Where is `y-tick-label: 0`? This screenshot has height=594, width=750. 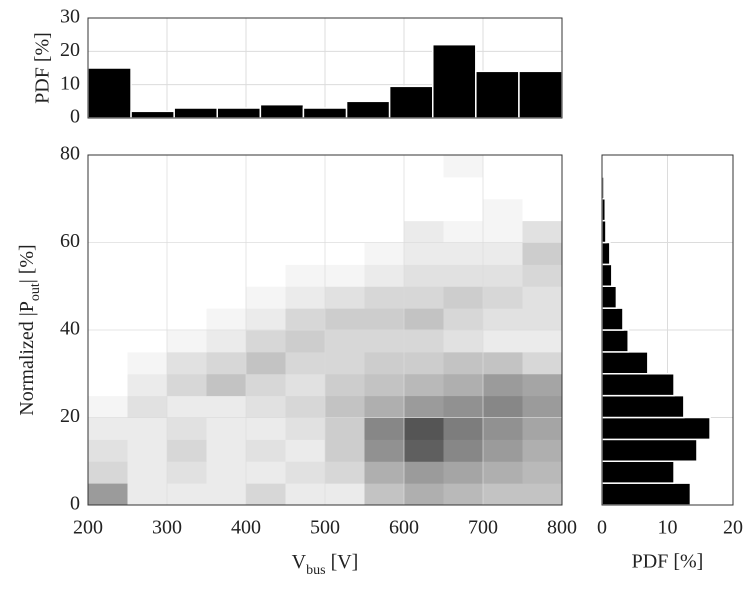 y-tick-label: 0 is located at coordinates (75, 504).